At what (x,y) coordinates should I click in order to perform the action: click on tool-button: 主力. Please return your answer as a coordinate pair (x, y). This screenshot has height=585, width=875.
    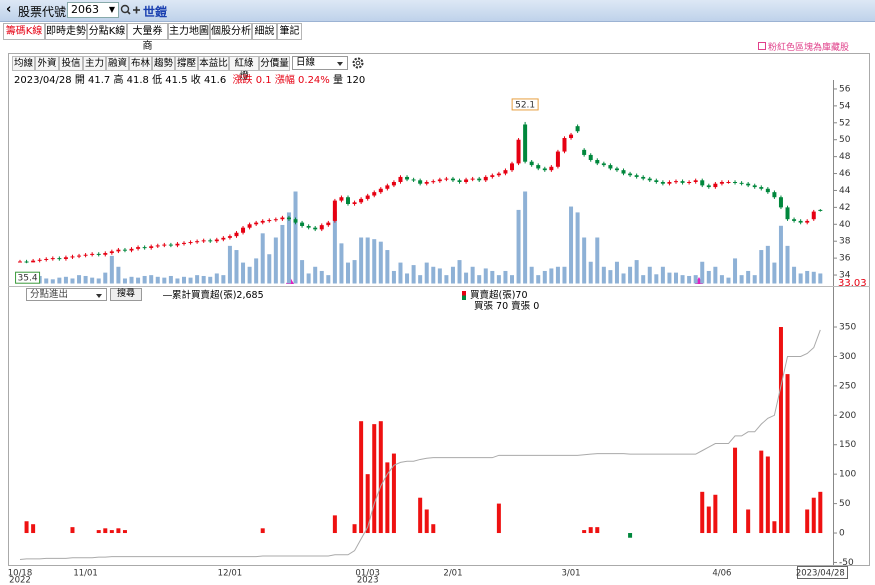
    Looking at the image, I should click on (94, 63).